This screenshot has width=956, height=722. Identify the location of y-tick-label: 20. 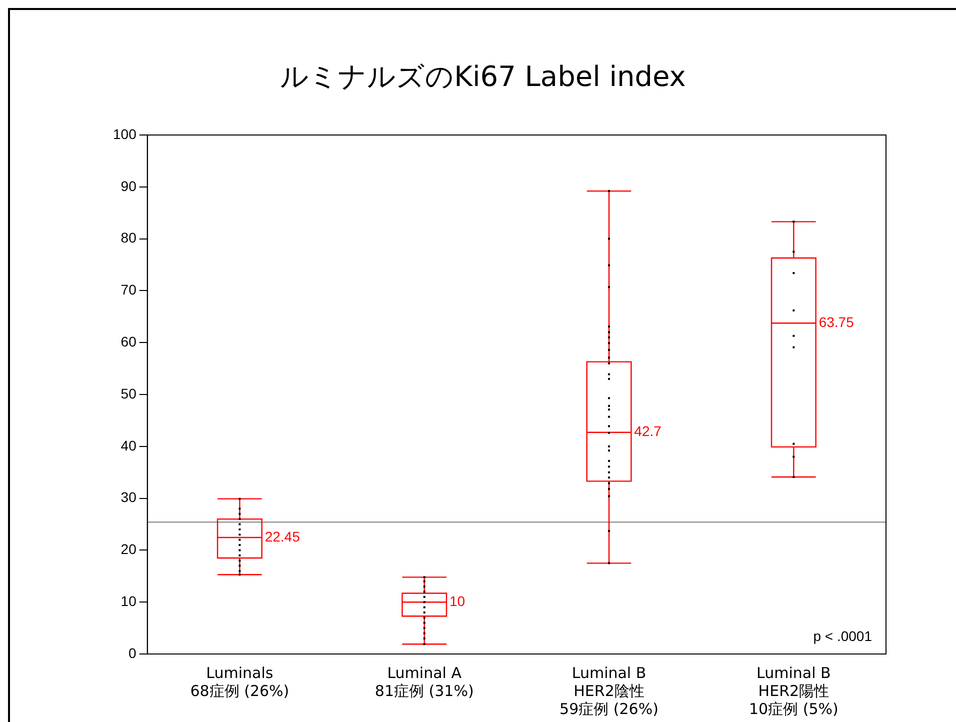
(128, 549).